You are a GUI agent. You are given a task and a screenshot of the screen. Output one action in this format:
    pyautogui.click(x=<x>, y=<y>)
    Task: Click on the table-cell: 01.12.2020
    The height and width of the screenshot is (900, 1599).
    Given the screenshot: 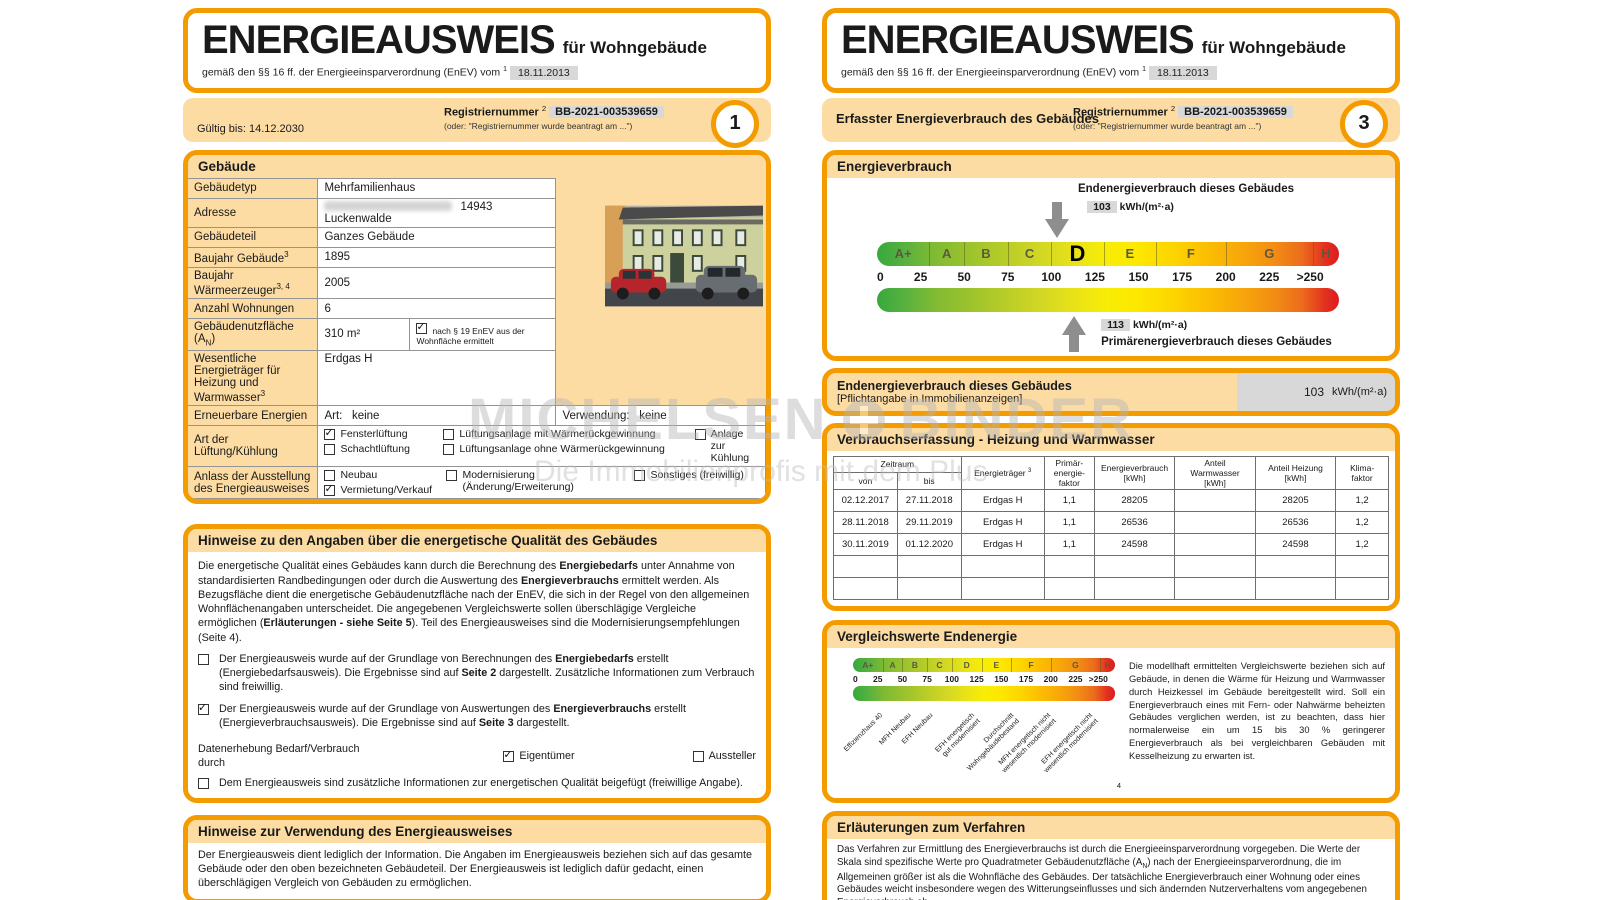 What is the action you would take?
    pyautogui.click(x=929, y=545)
    